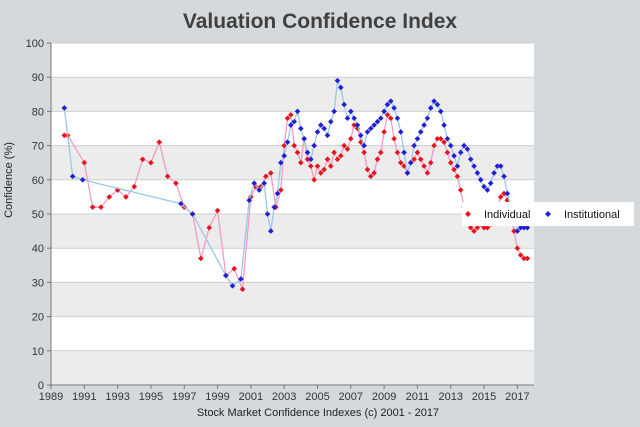 The height and width of the screenshot is (427, 640). I want to click on y-tick-label: 30, so click(38, 283).